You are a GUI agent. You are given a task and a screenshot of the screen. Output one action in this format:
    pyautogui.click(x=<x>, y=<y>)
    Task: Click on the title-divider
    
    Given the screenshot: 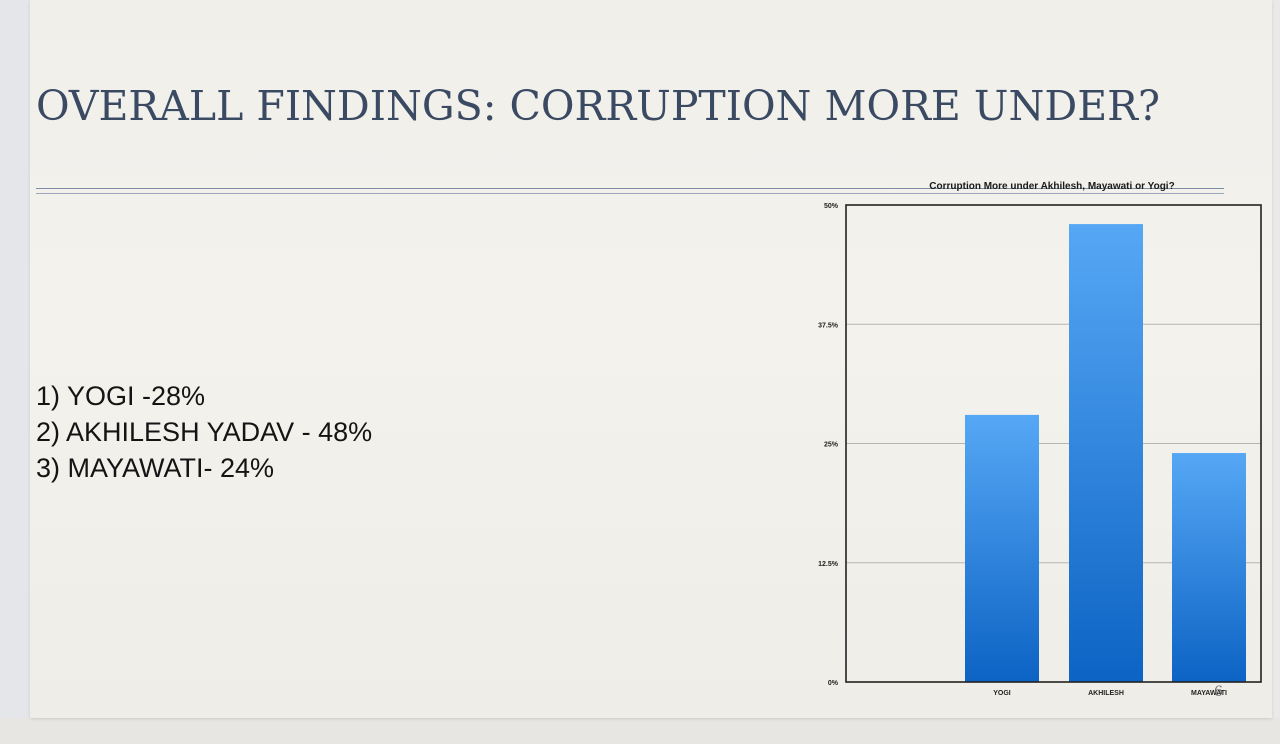 What is the action you would take?
    pyautogui.click(x=630, y=188)
    